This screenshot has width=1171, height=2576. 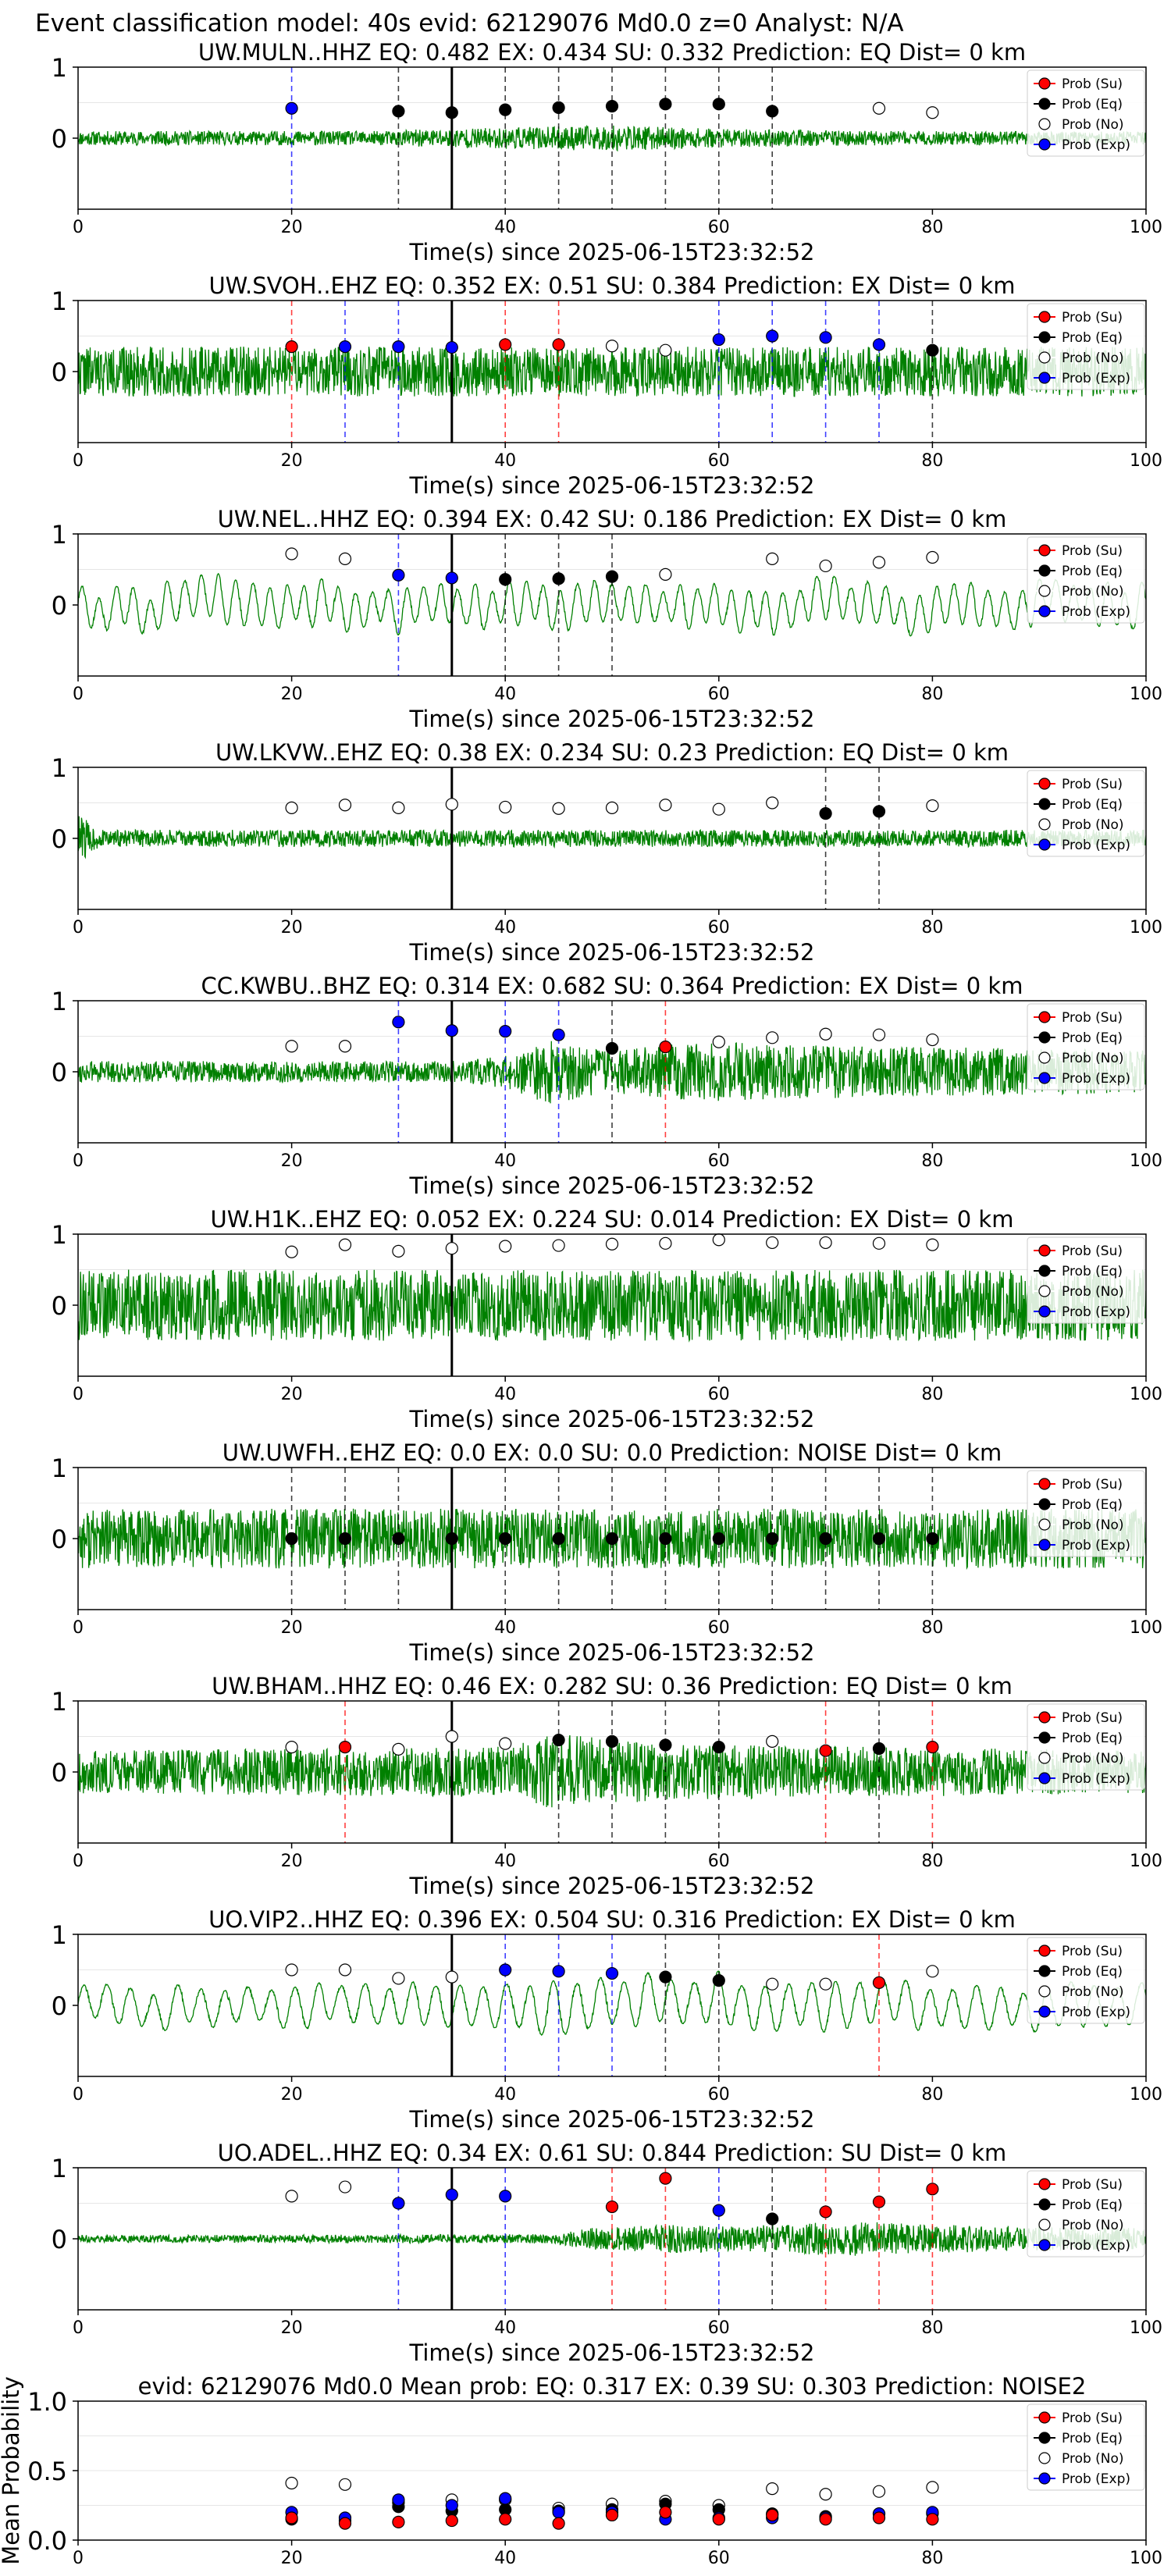 I want to click on y-tick-label: 0, so click(x=59, y=1072).